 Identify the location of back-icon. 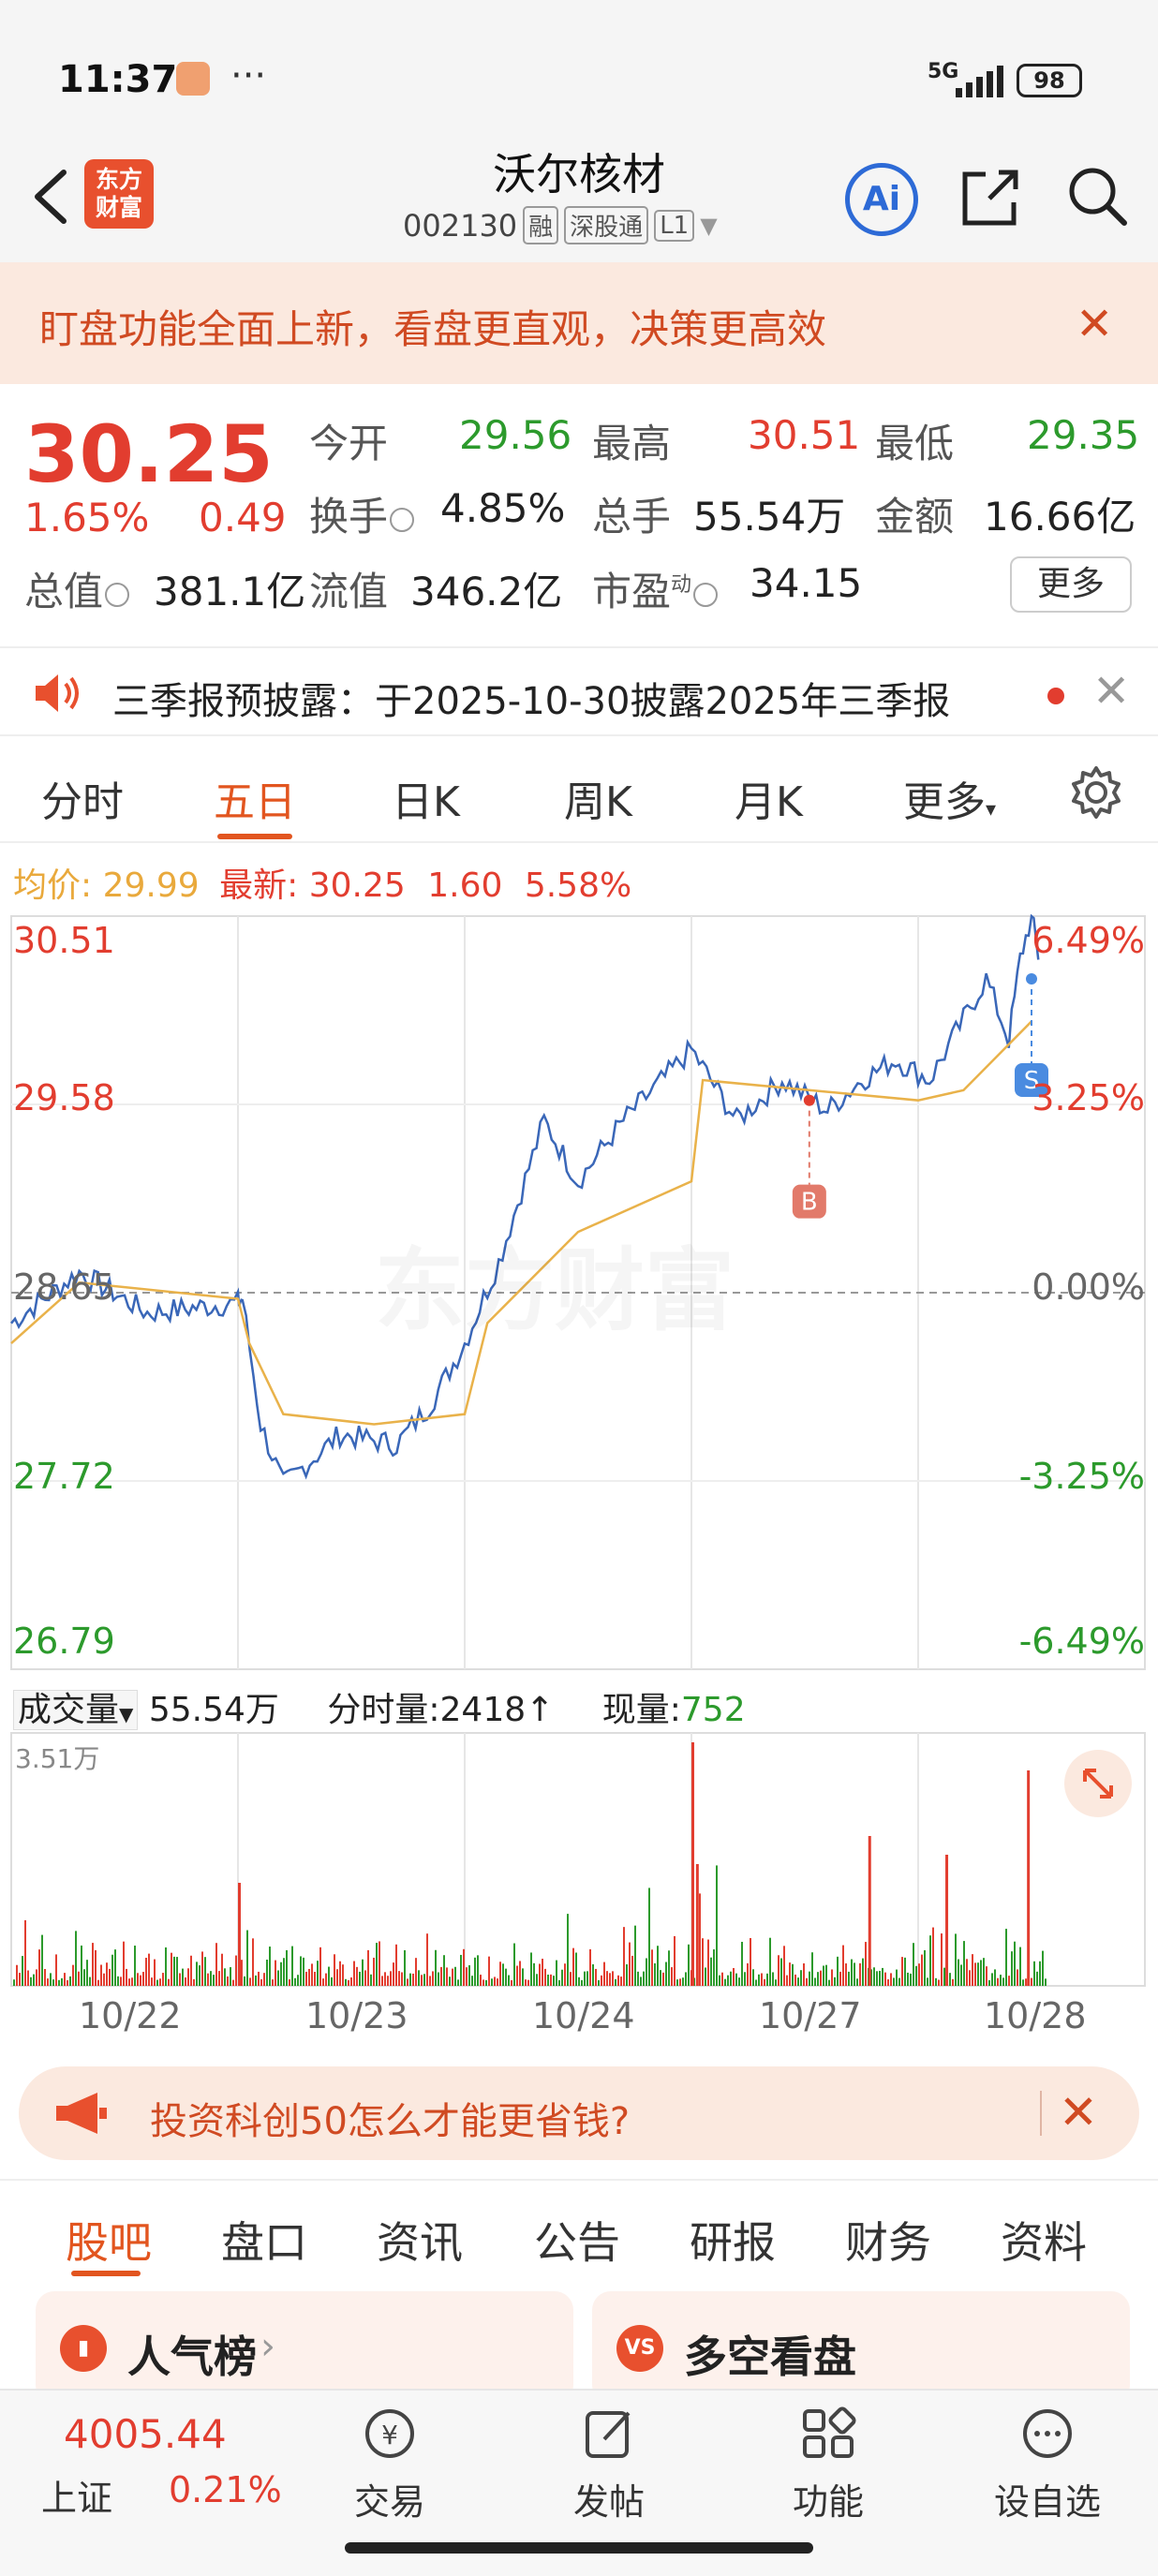
(53, 196).